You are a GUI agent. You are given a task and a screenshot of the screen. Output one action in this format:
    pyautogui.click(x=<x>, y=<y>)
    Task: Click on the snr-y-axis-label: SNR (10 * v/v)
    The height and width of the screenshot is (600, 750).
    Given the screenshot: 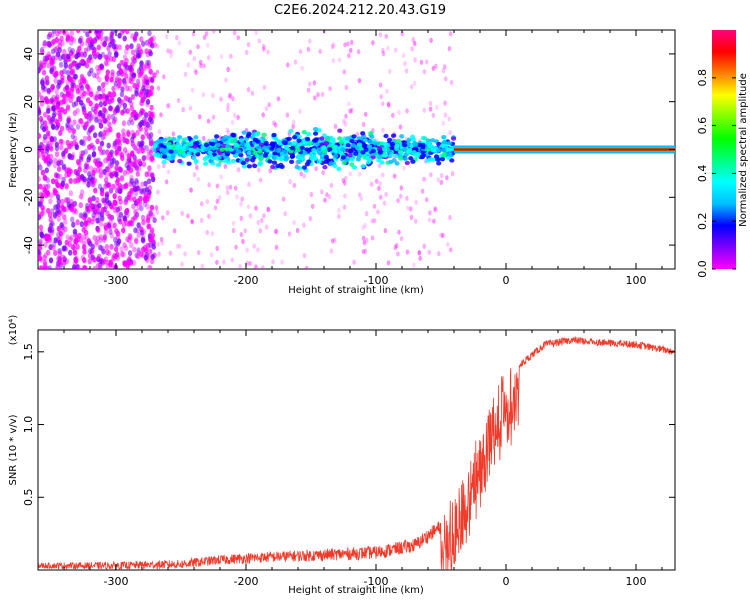 What is the action you would take?
    pyautogui.click(x=13, y=449)
    